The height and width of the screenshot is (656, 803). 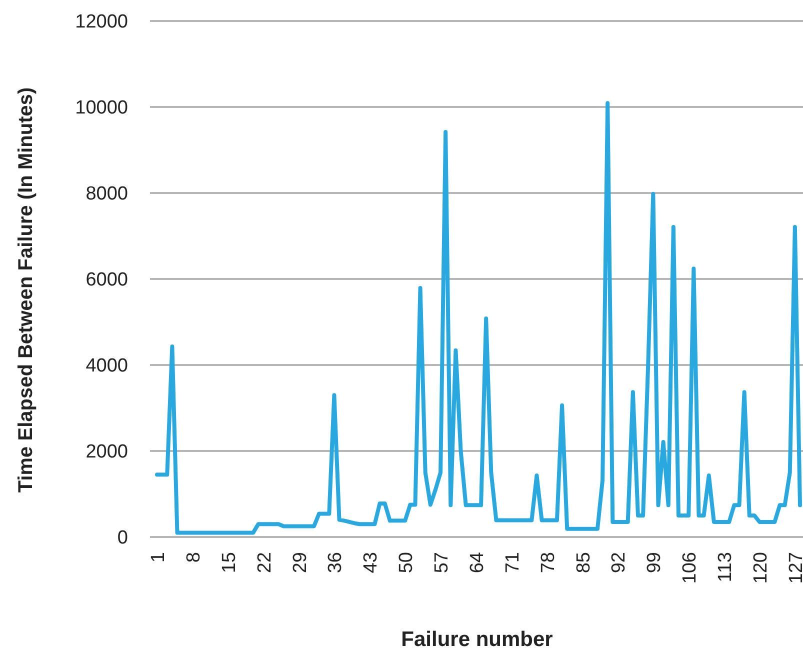 What do you see at coordinates (101, 22) in the screenshot?
I see `y-tick-label: 12000` at bounding box center [101, 22].